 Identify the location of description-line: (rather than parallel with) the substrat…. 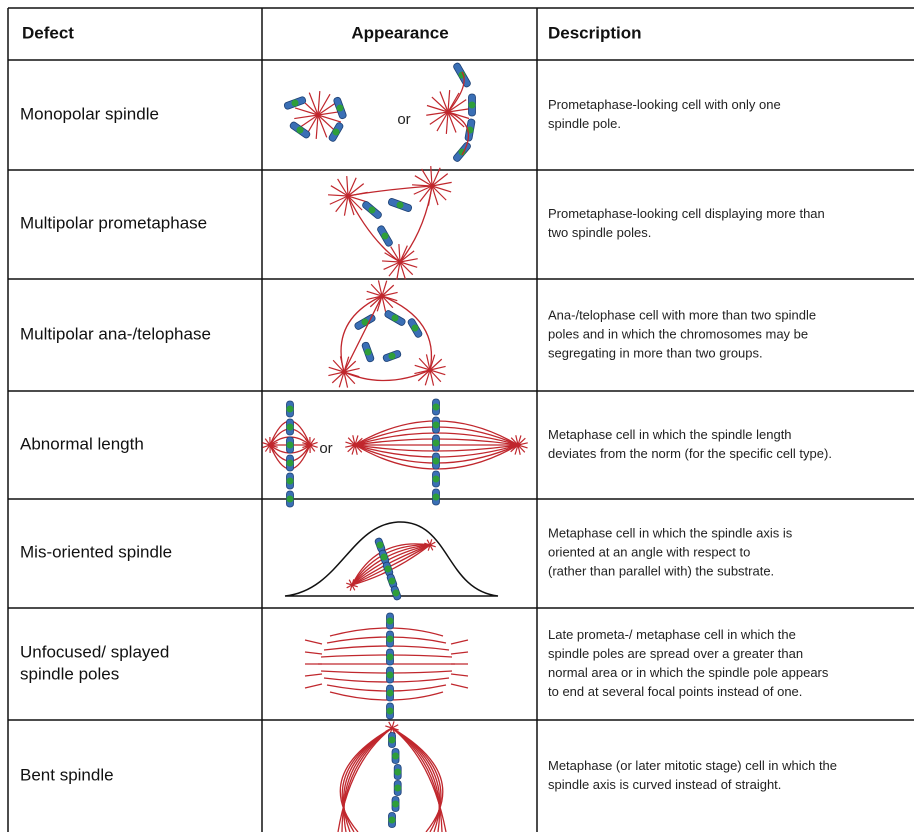
(661, 570).